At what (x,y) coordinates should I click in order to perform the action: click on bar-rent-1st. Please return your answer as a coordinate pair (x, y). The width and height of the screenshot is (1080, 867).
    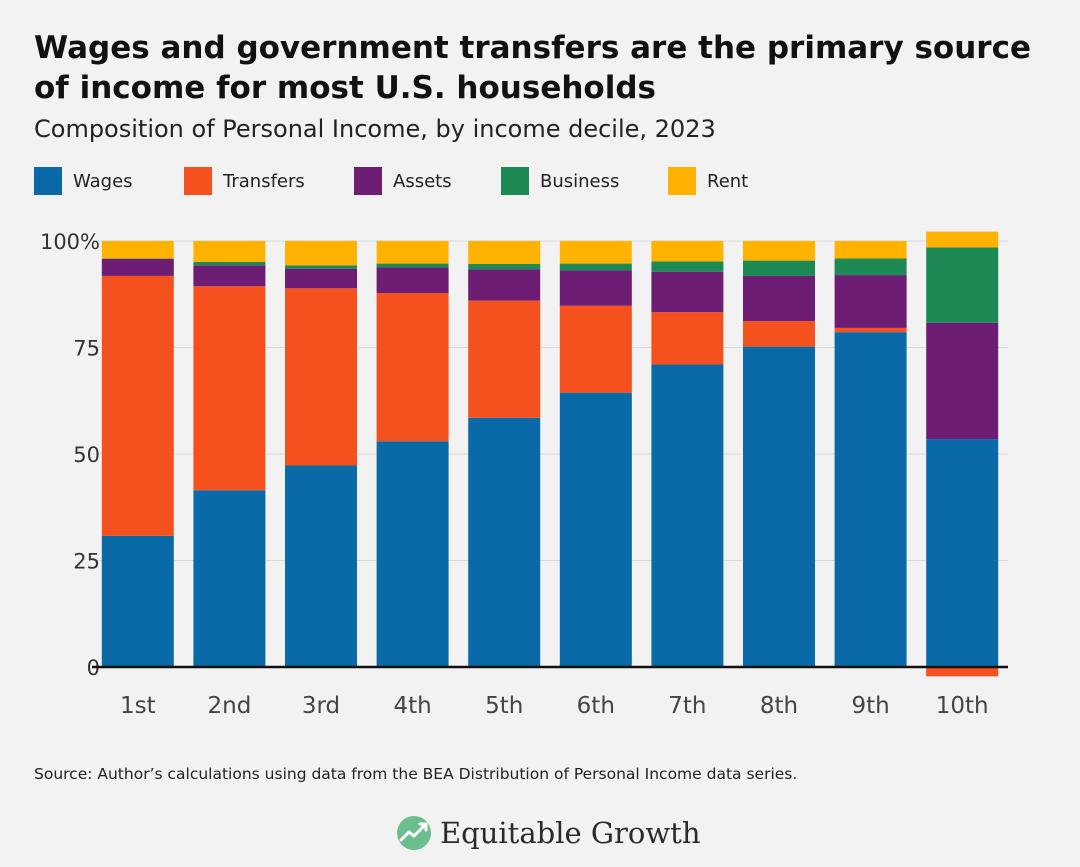
    Looking at the image, I should click on (137, 250).